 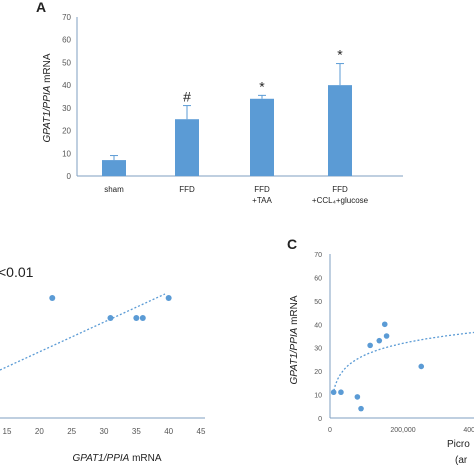 I want to click on panel-b-x-tick-30: 30, so click(x=104, y=431).